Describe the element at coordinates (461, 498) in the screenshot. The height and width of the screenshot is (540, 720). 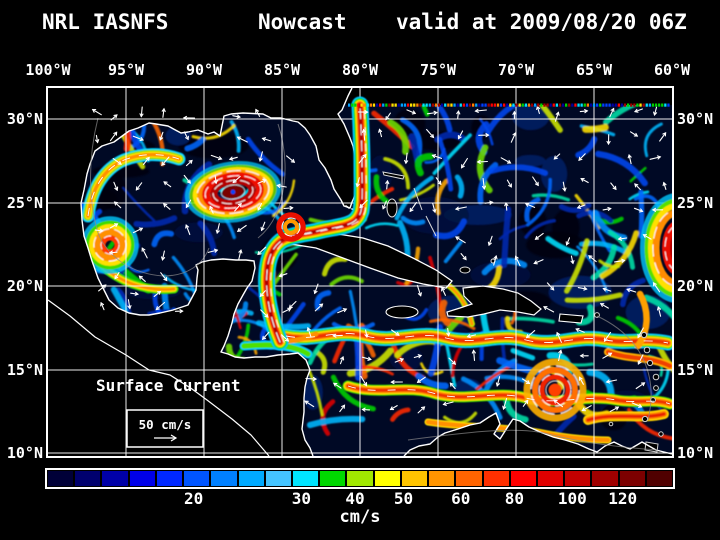
I see `colorbar-tick-60: 60` at that location.